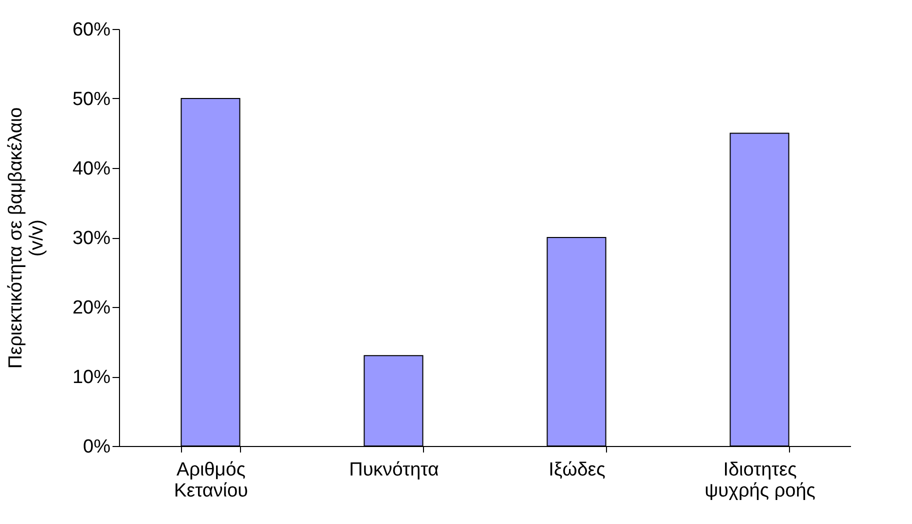 Image resolution: width=912 pixels, height=524 pixels. Describe the element at coordinates (91, 377) in the screenshot. I see `y-tick-label: 10%` at that location.